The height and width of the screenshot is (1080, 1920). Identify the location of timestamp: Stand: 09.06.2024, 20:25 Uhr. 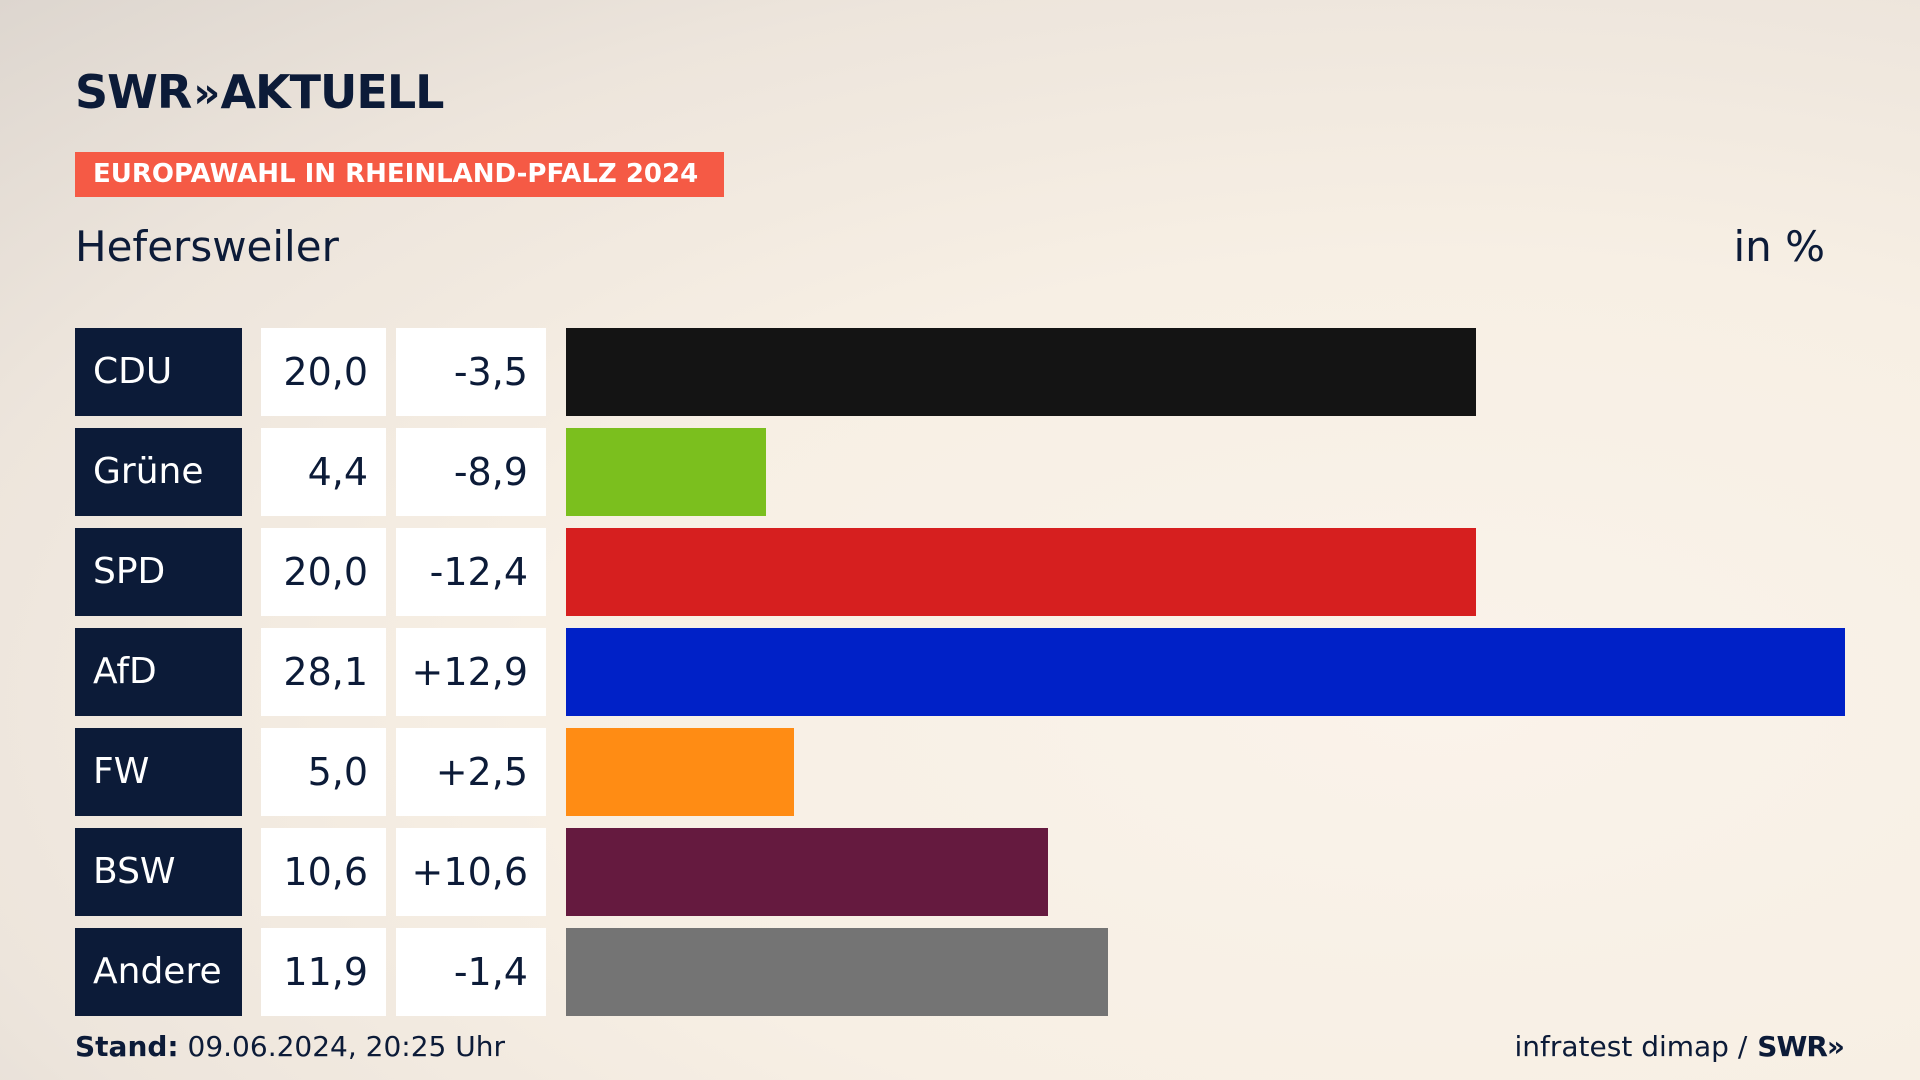
(290, 1046).